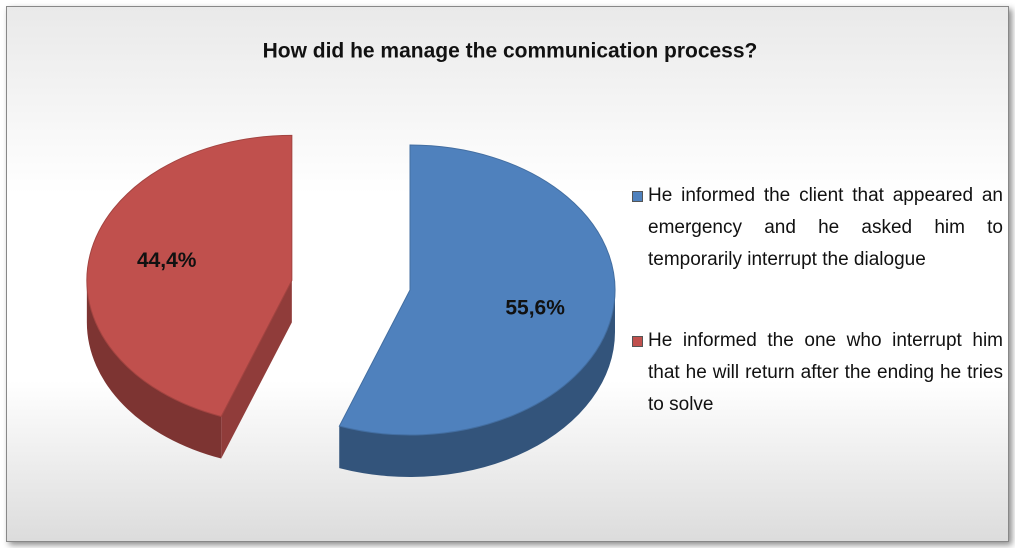 The width and height of the screenshot is (1015, 548). Describe the element at coordinates (256, 369) in the screenshot. I see `slice-edge` at that location.